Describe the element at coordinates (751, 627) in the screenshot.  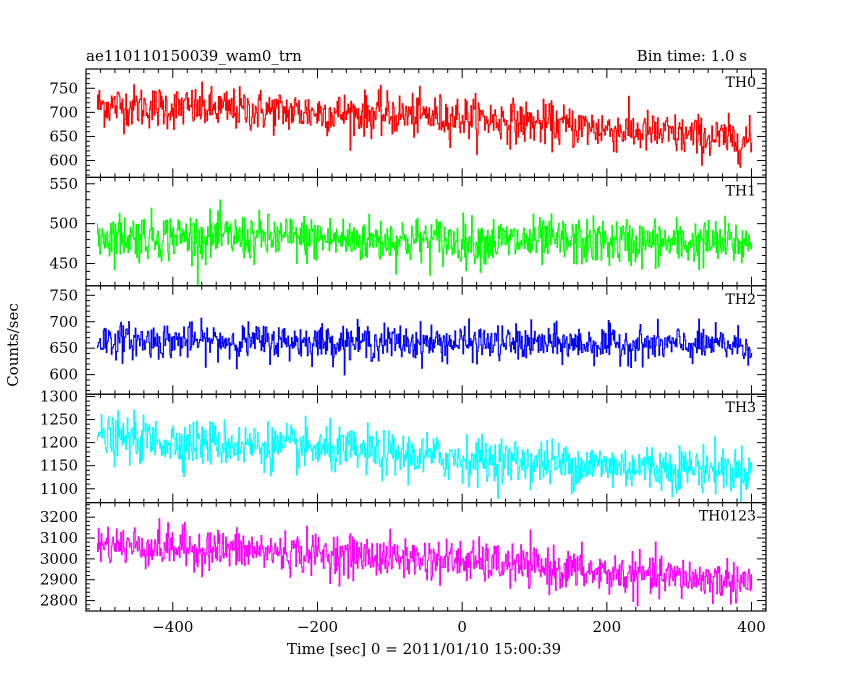
I see `x-tick-label: 400` at that location.